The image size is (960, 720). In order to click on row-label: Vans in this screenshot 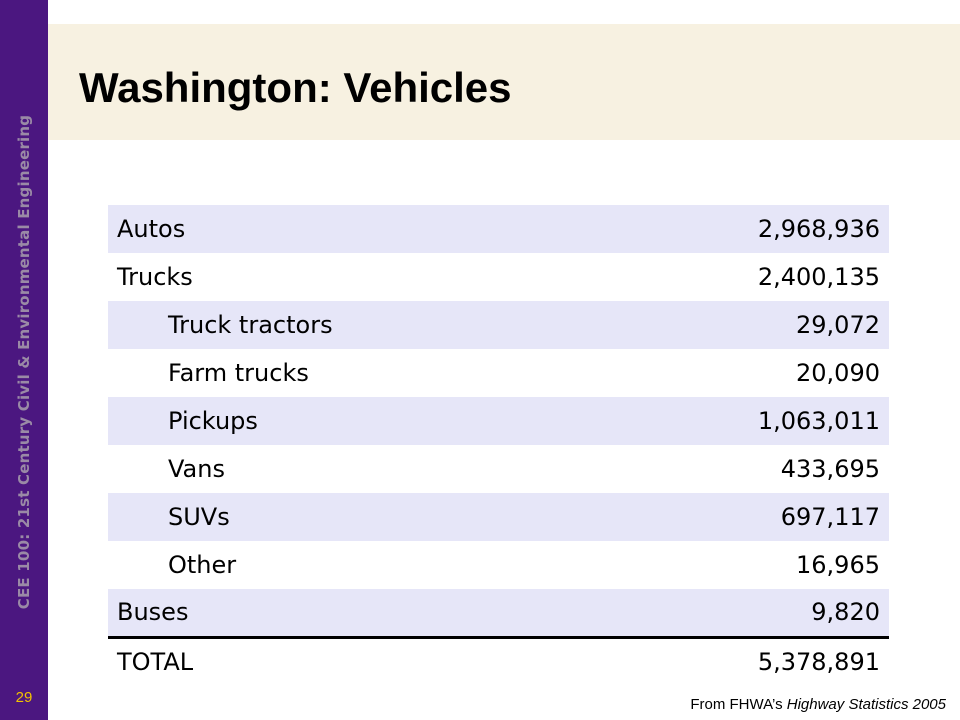, I will do `click(196, 469)`.